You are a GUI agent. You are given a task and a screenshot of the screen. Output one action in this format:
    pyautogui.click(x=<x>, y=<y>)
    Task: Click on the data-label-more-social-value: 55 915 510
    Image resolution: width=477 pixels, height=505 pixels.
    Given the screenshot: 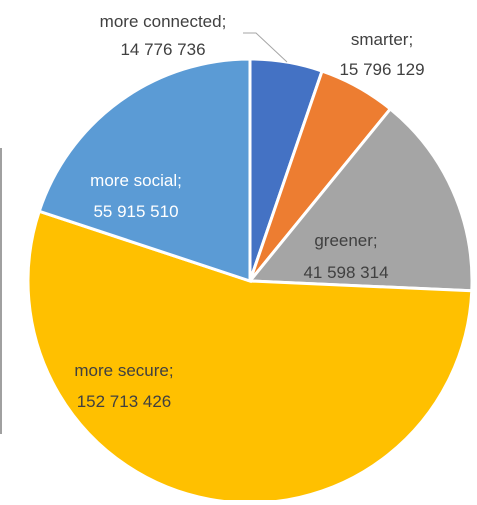 What is the action you would take?
    pyautogui.click(x=135, y=211)
    